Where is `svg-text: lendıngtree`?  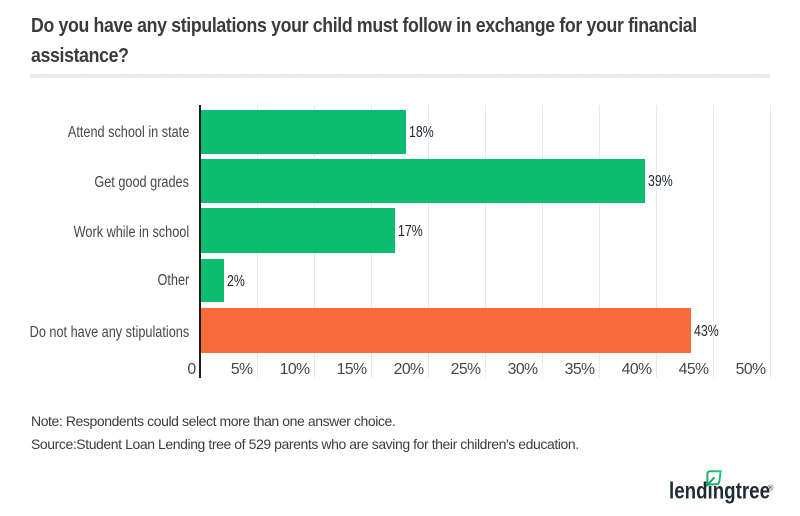
svg-text: lendıngtree is located at coordinates (719, 491).